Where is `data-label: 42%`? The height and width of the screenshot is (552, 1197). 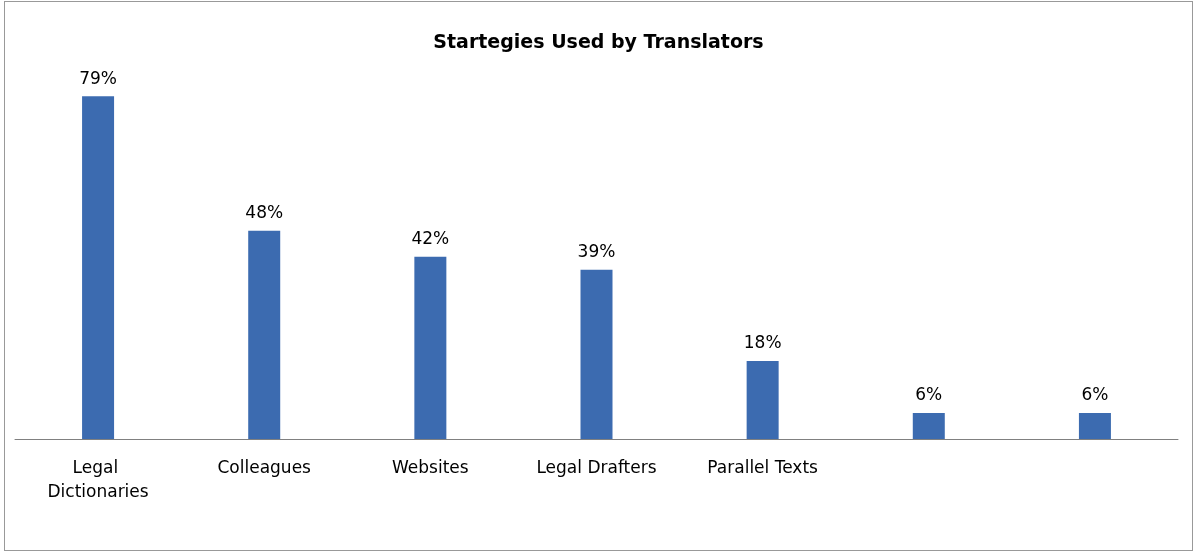 data-label: 42% is located at coordinates (430, 238).